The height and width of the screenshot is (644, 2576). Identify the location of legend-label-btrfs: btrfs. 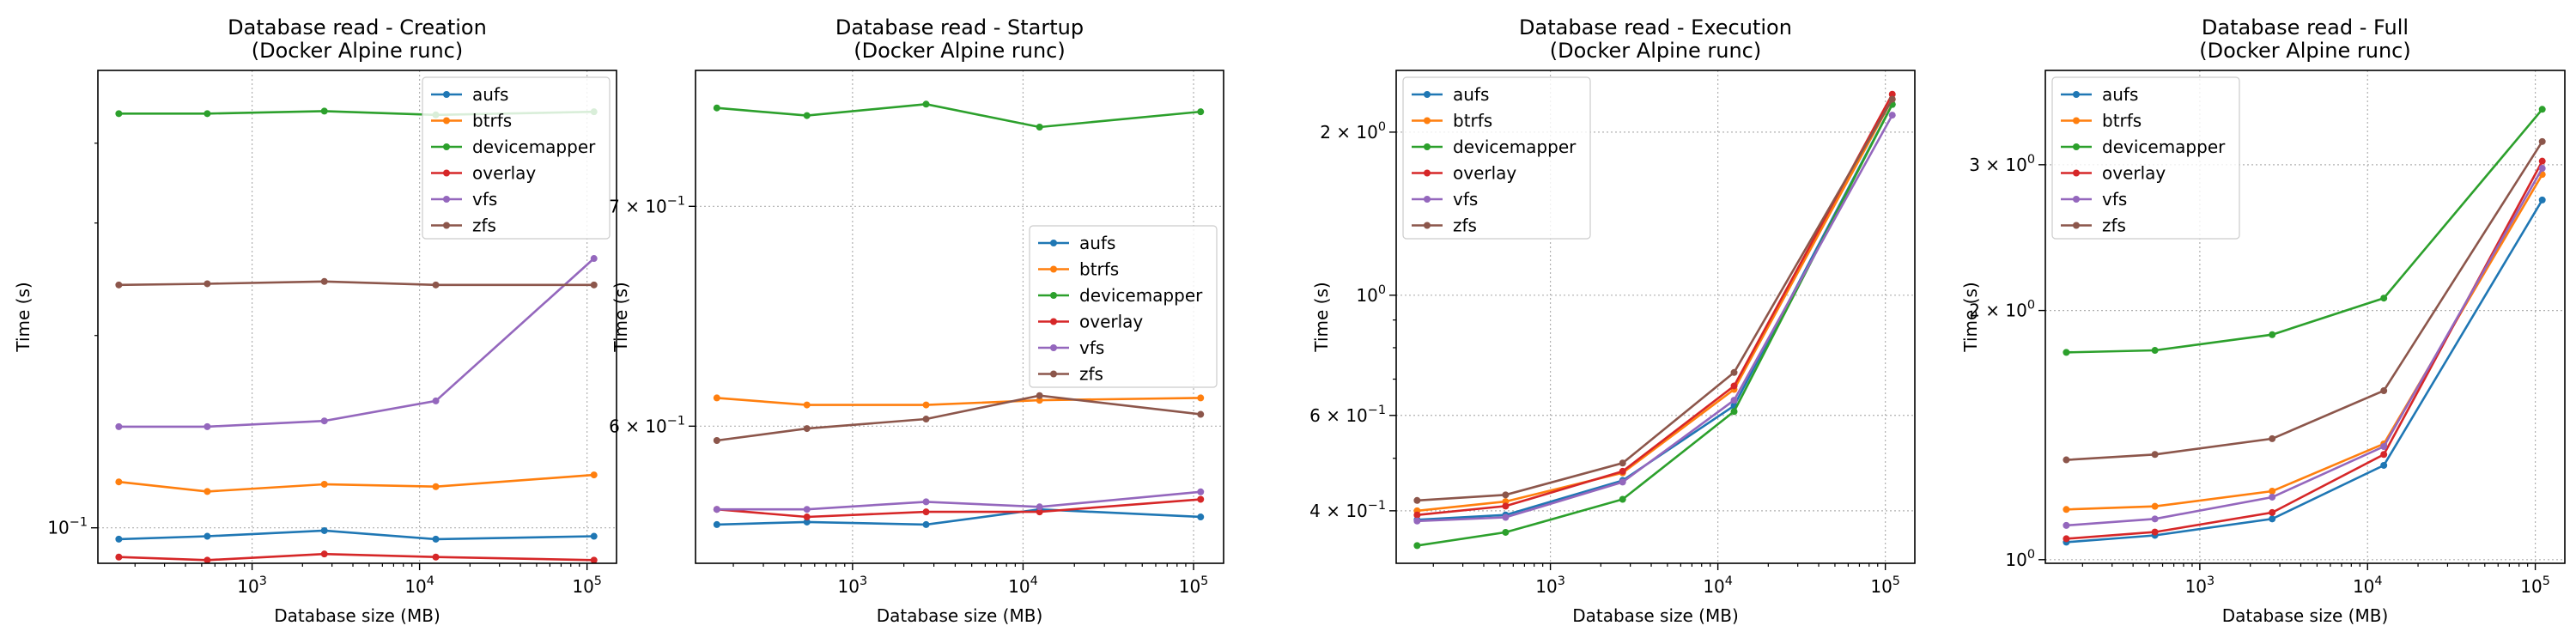
(1099, 269).